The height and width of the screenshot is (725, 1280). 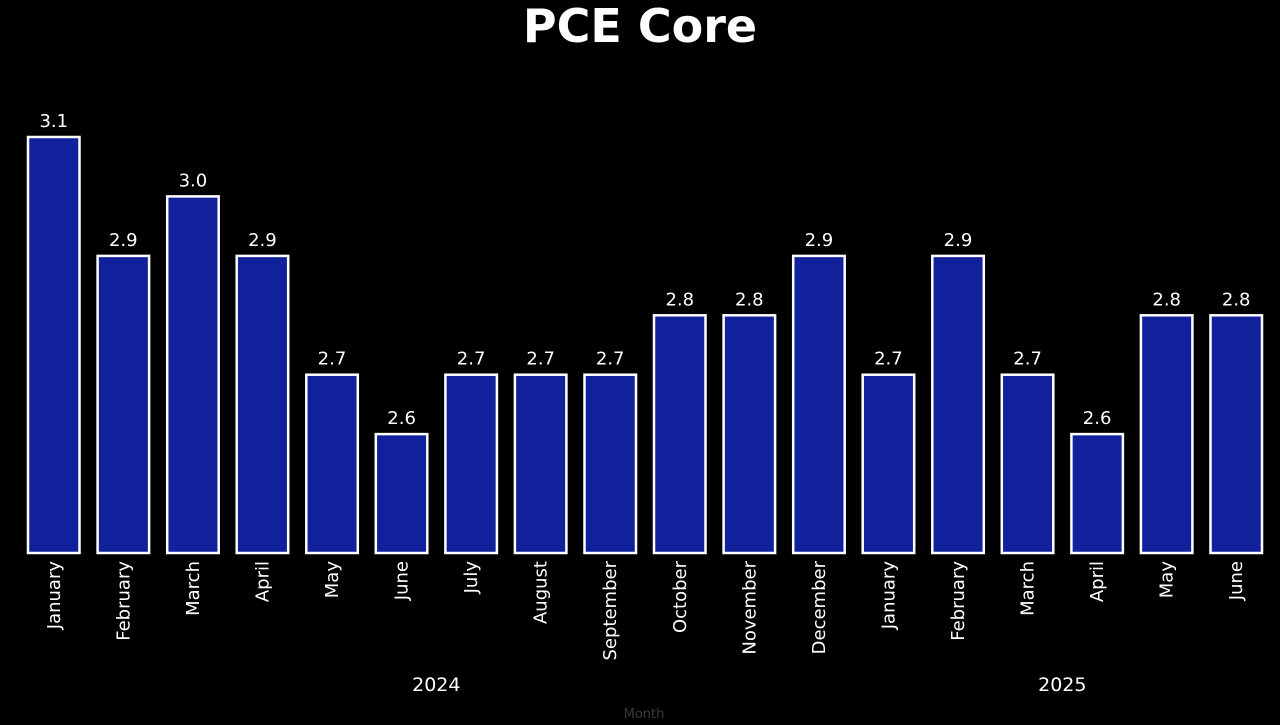 I want to click on x-tick-label-12: January, so click(x=888, y=596).